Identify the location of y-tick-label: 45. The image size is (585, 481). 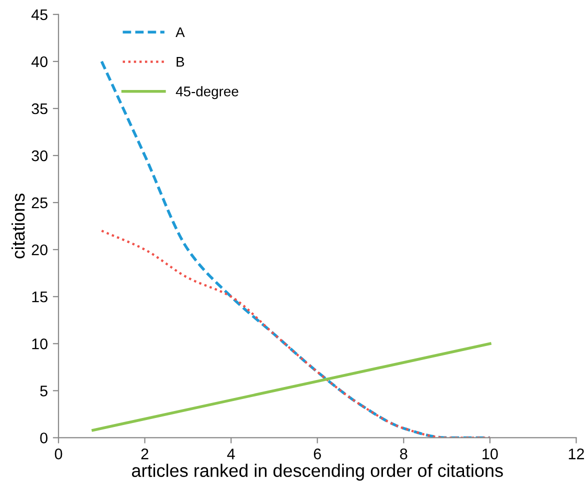
(39, 14).